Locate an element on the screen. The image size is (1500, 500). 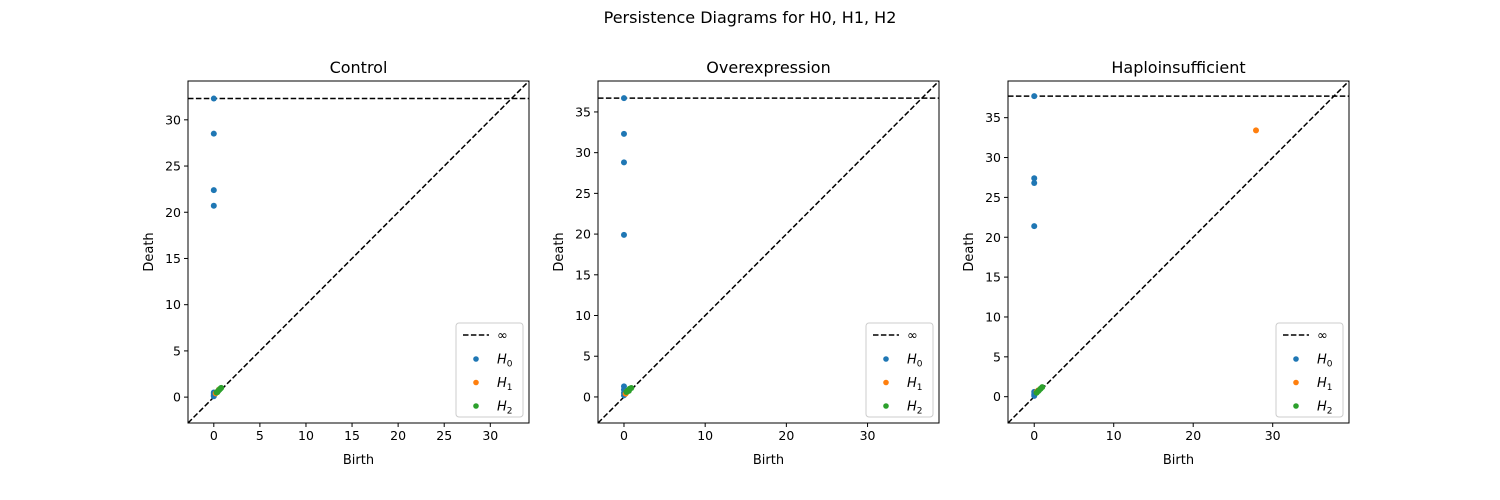
point-h1 is located at coordinates (1256, 130).